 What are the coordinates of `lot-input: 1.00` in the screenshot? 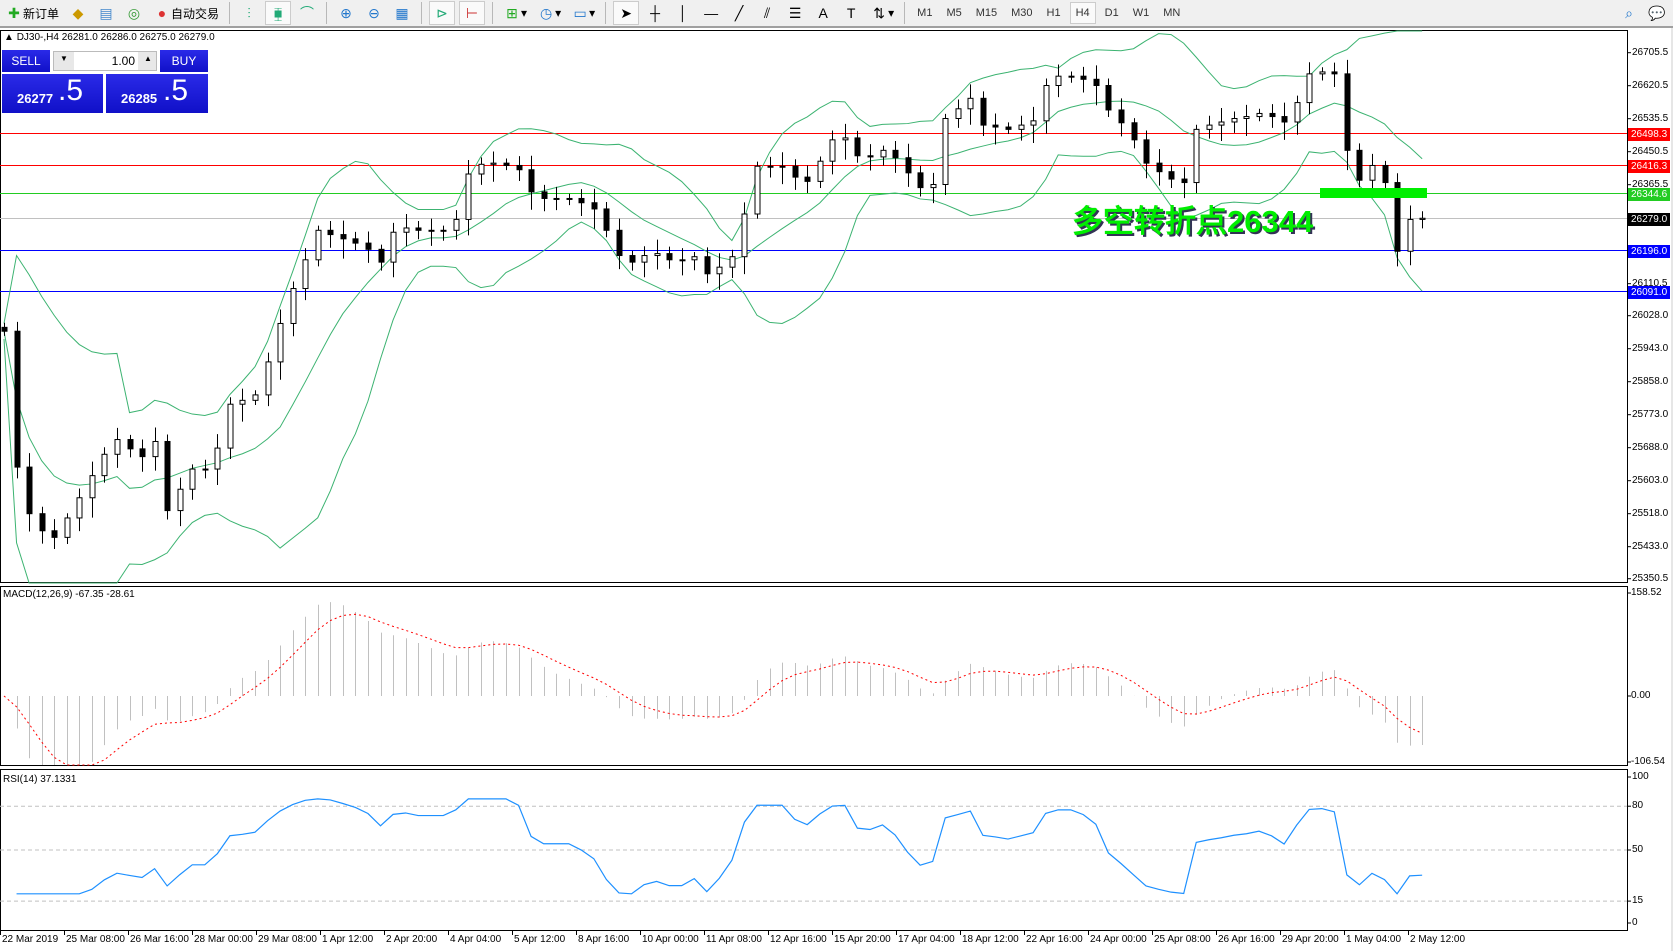 It's located at (106, 61).